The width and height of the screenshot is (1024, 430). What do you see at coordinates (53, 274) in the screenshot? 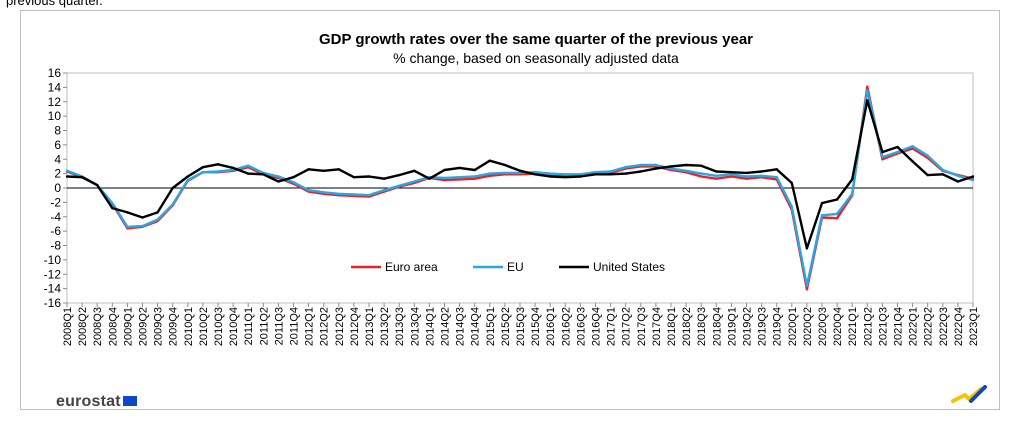
I see `y-tick-label: -12` at bounding box center [53, 274].